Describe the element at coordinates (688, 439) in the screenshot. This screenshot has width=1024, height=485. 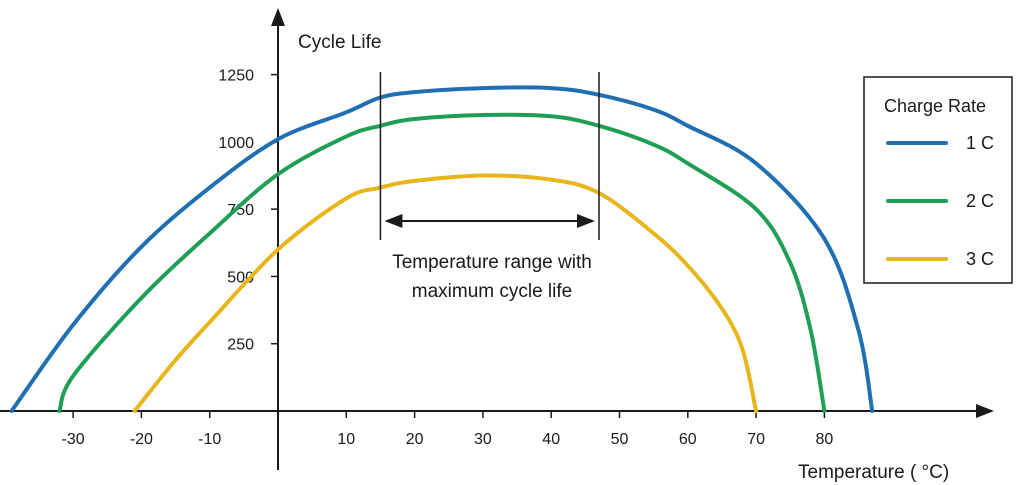
I see `x-tick-label: 60` at that location.